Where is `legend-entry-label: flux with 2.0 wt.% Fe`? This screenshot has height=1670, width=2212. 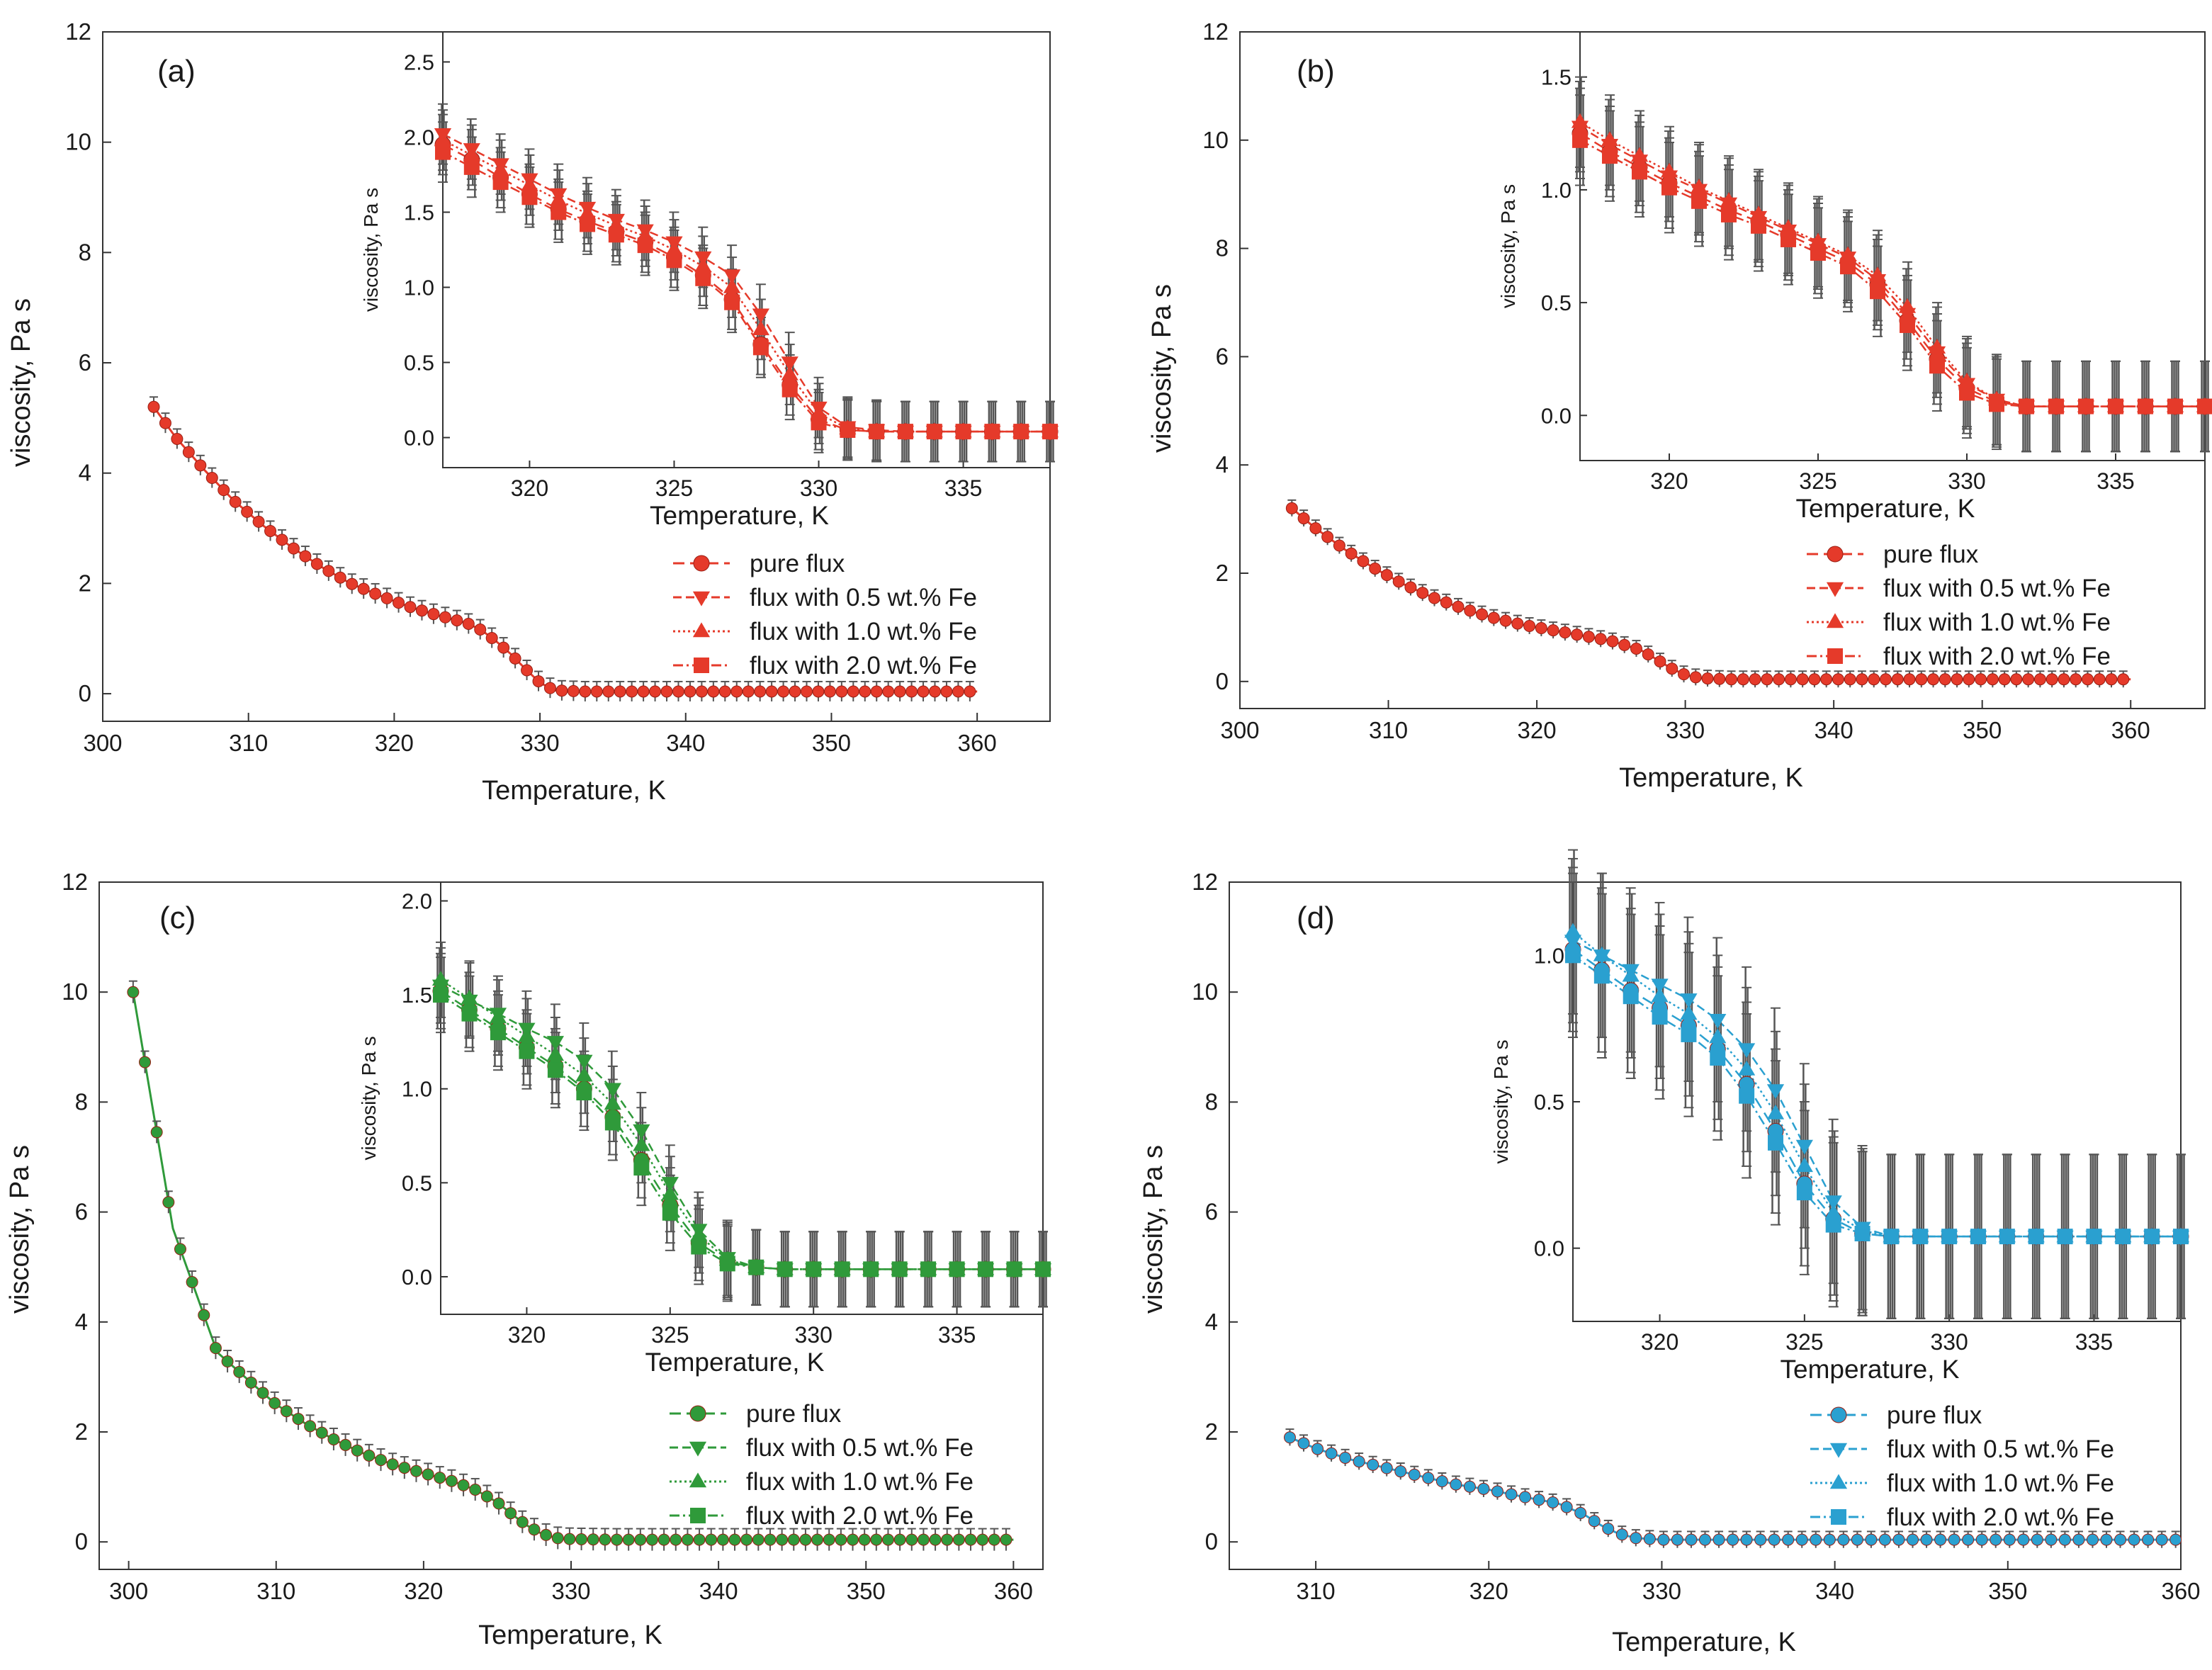
legend-entry-label: flux with 2.0 wt.% Fe is located at coordinates (1997, 656).